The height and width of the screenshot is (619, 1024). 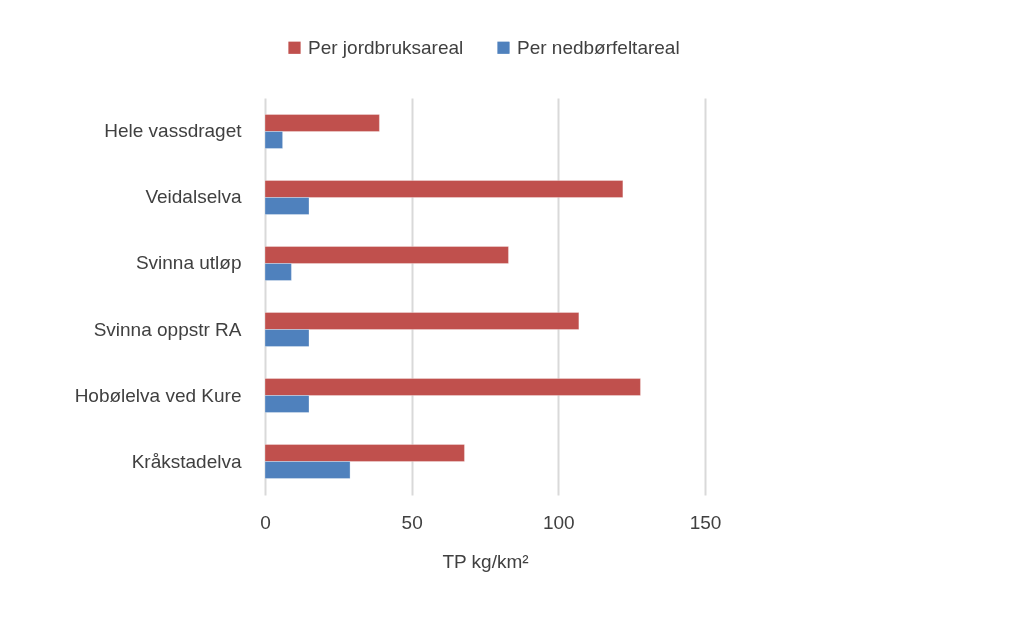 I want to click on legend-label: Per jordbruksareal, so click(x=386, y=47).